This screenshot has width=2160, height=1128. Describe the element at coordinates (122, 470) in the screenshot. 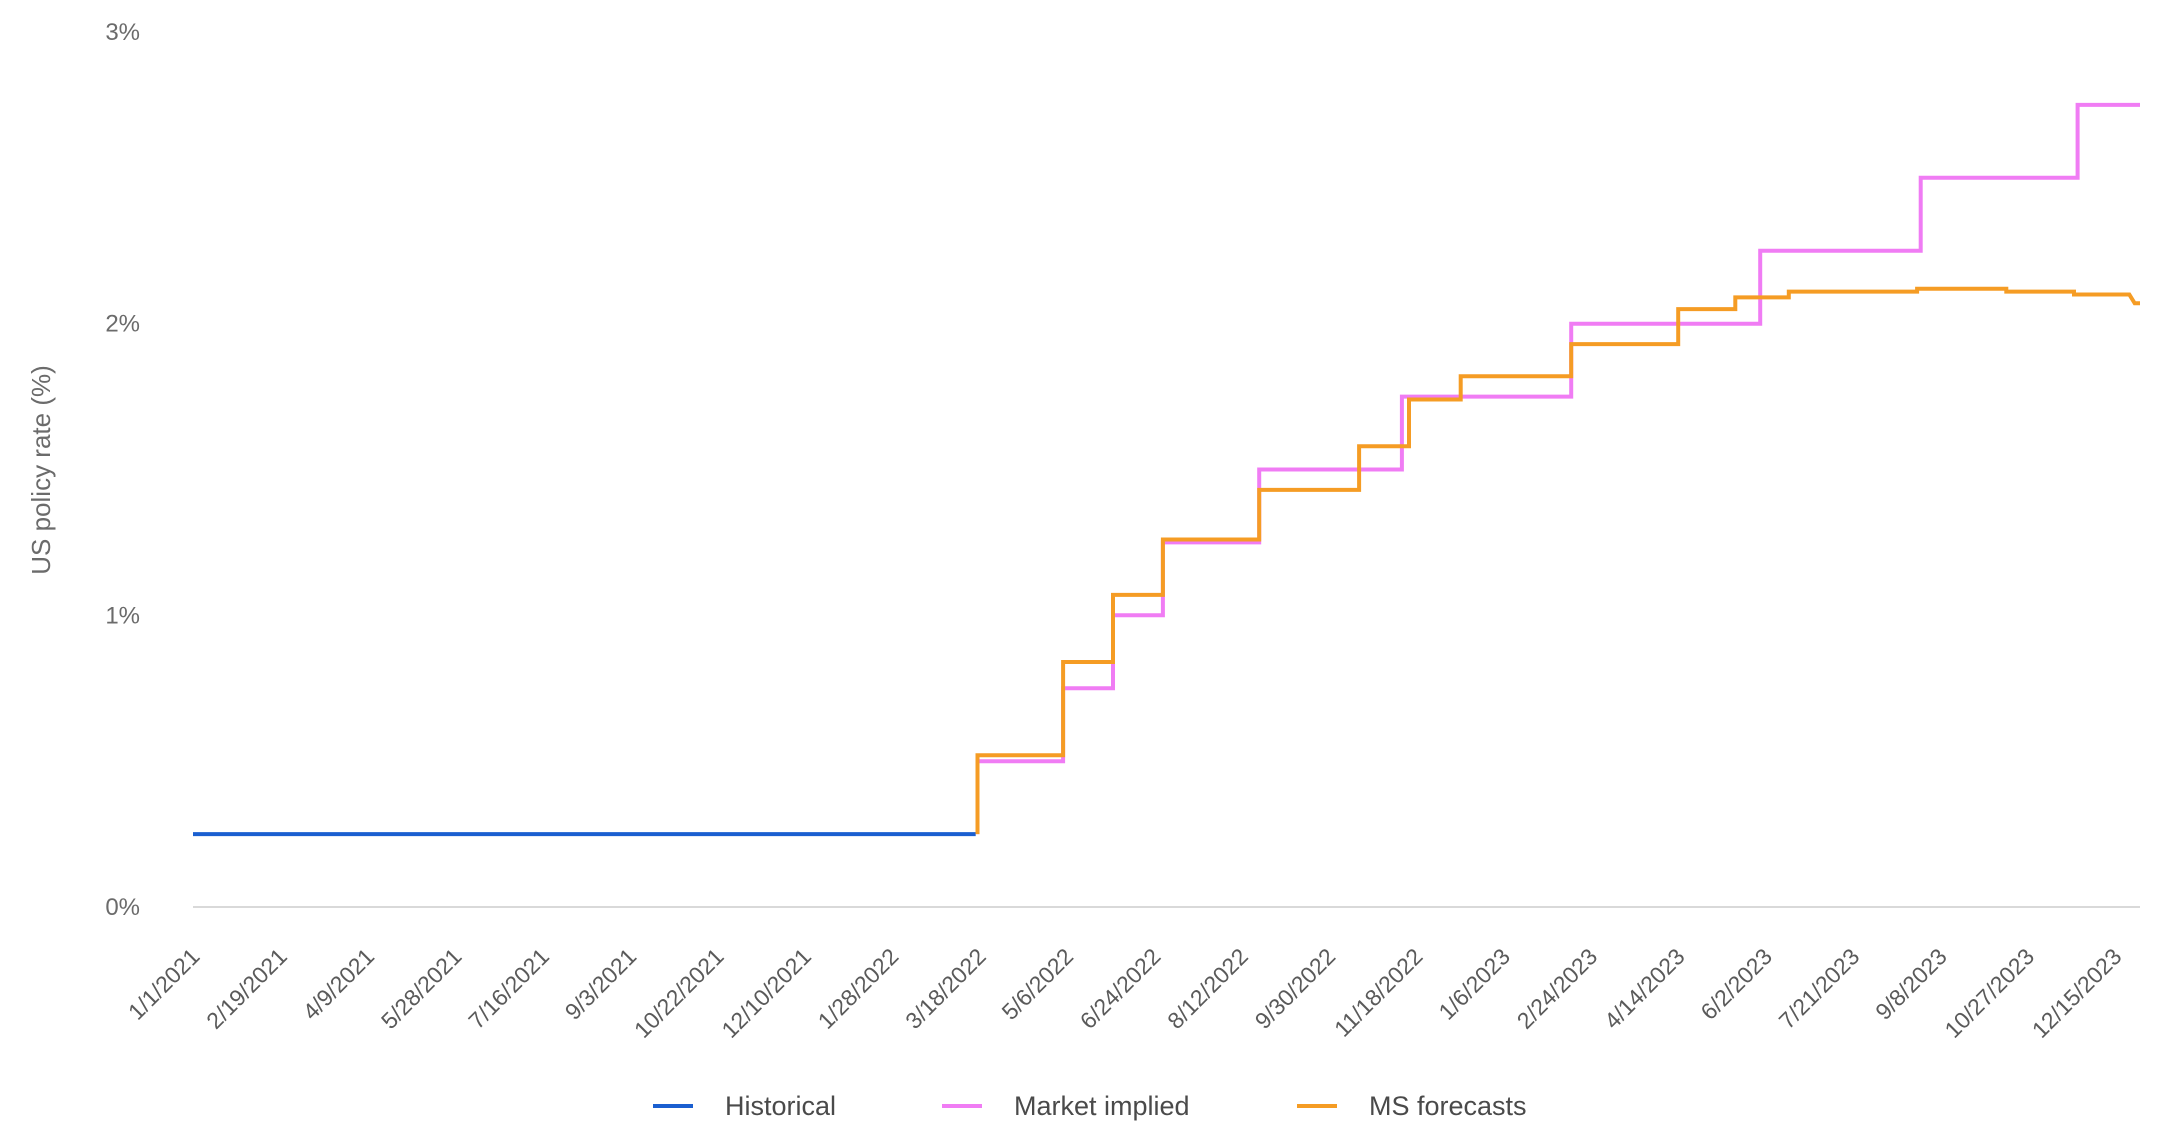

I see `y-axis-ticks: 0% 1% 2% 3%` at that location.